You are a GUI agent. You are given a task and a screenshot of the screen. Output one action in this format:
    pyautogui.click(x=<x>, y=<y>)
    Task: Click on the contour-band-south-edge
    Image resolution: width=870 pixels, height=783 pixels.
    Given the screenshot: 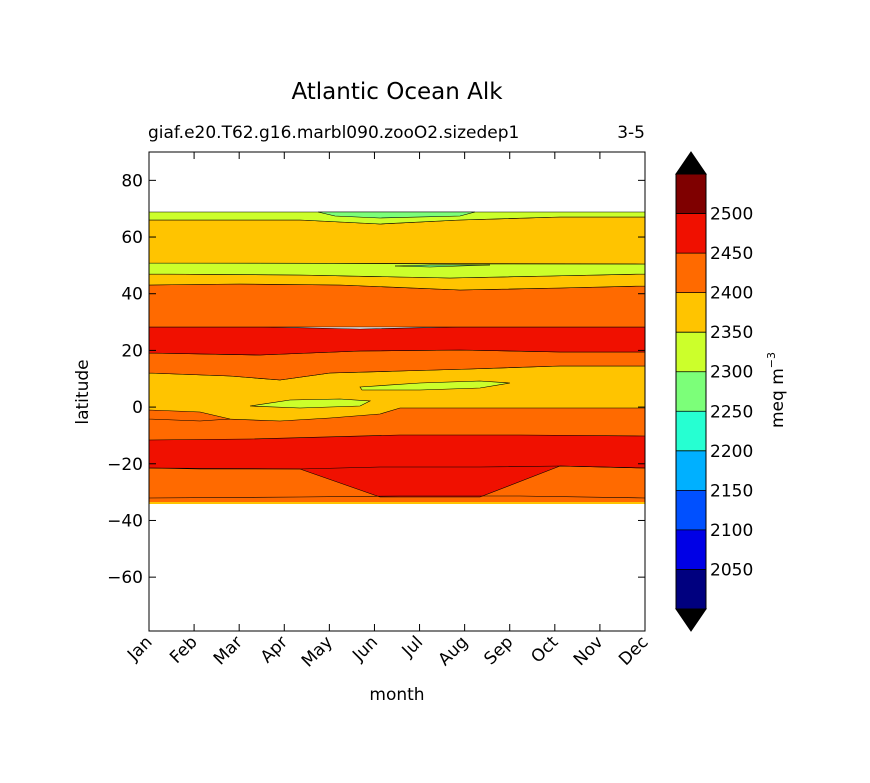 What is the action you would take?
    pyautogui.click(x=397, y=503)
    